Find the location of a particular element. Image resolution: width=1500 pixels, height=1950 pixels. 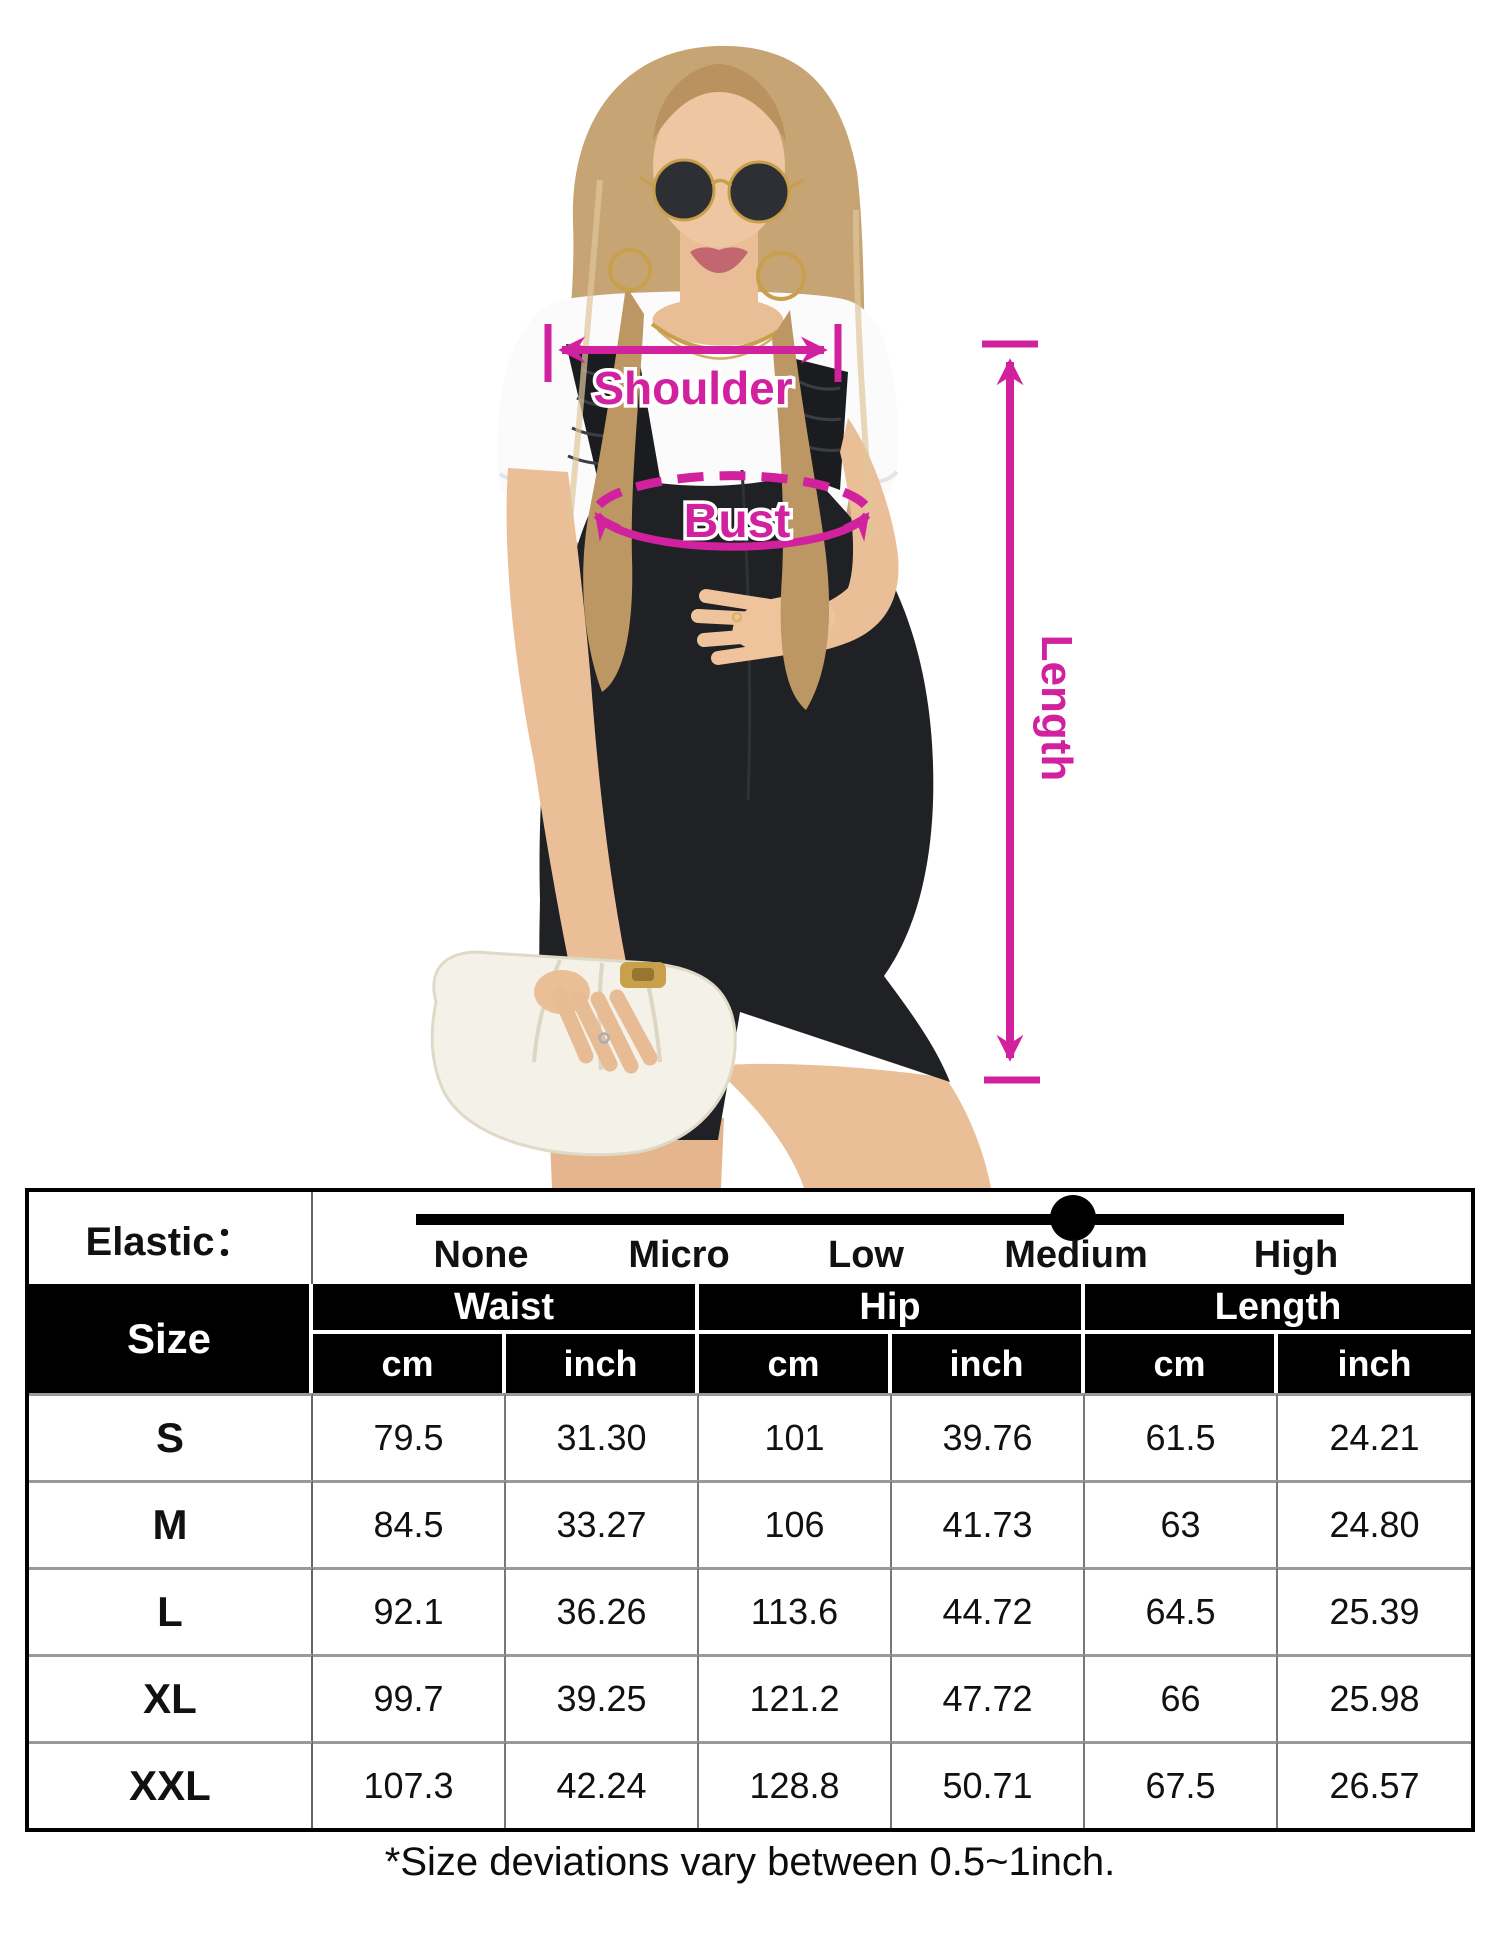

size-row-label: XL is located at coordinates (171, 1697).